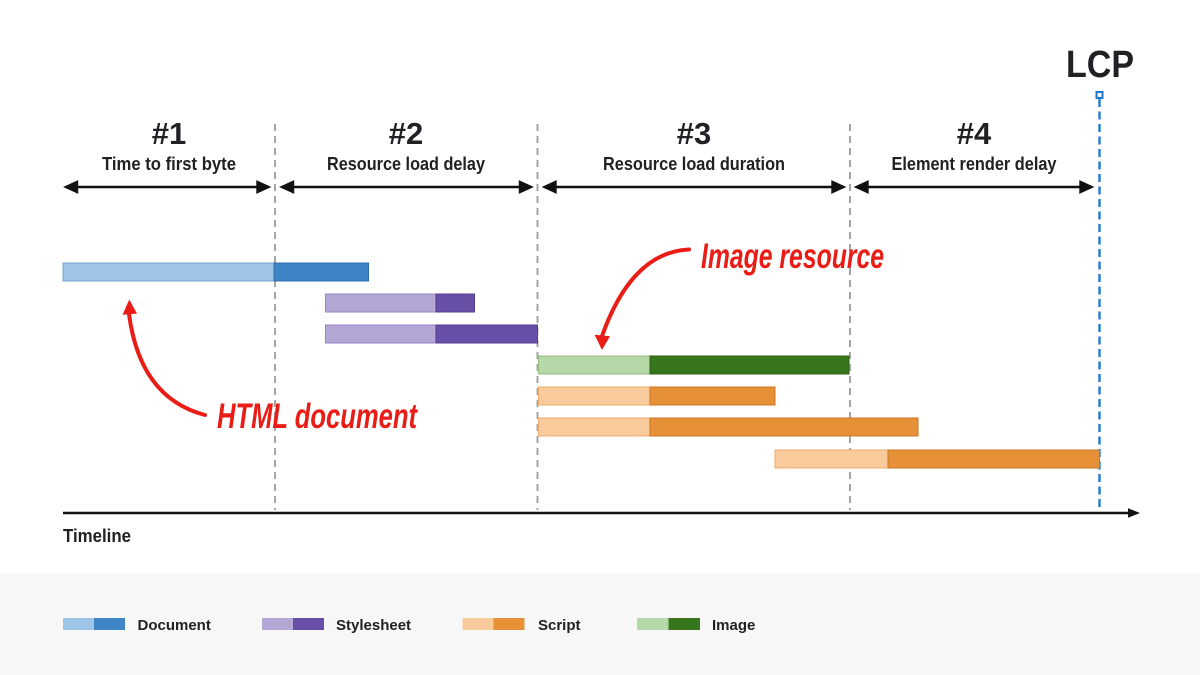 This screenshot has width=1200, height=675. I want to click on svg-text: #3, so click(694, 133).